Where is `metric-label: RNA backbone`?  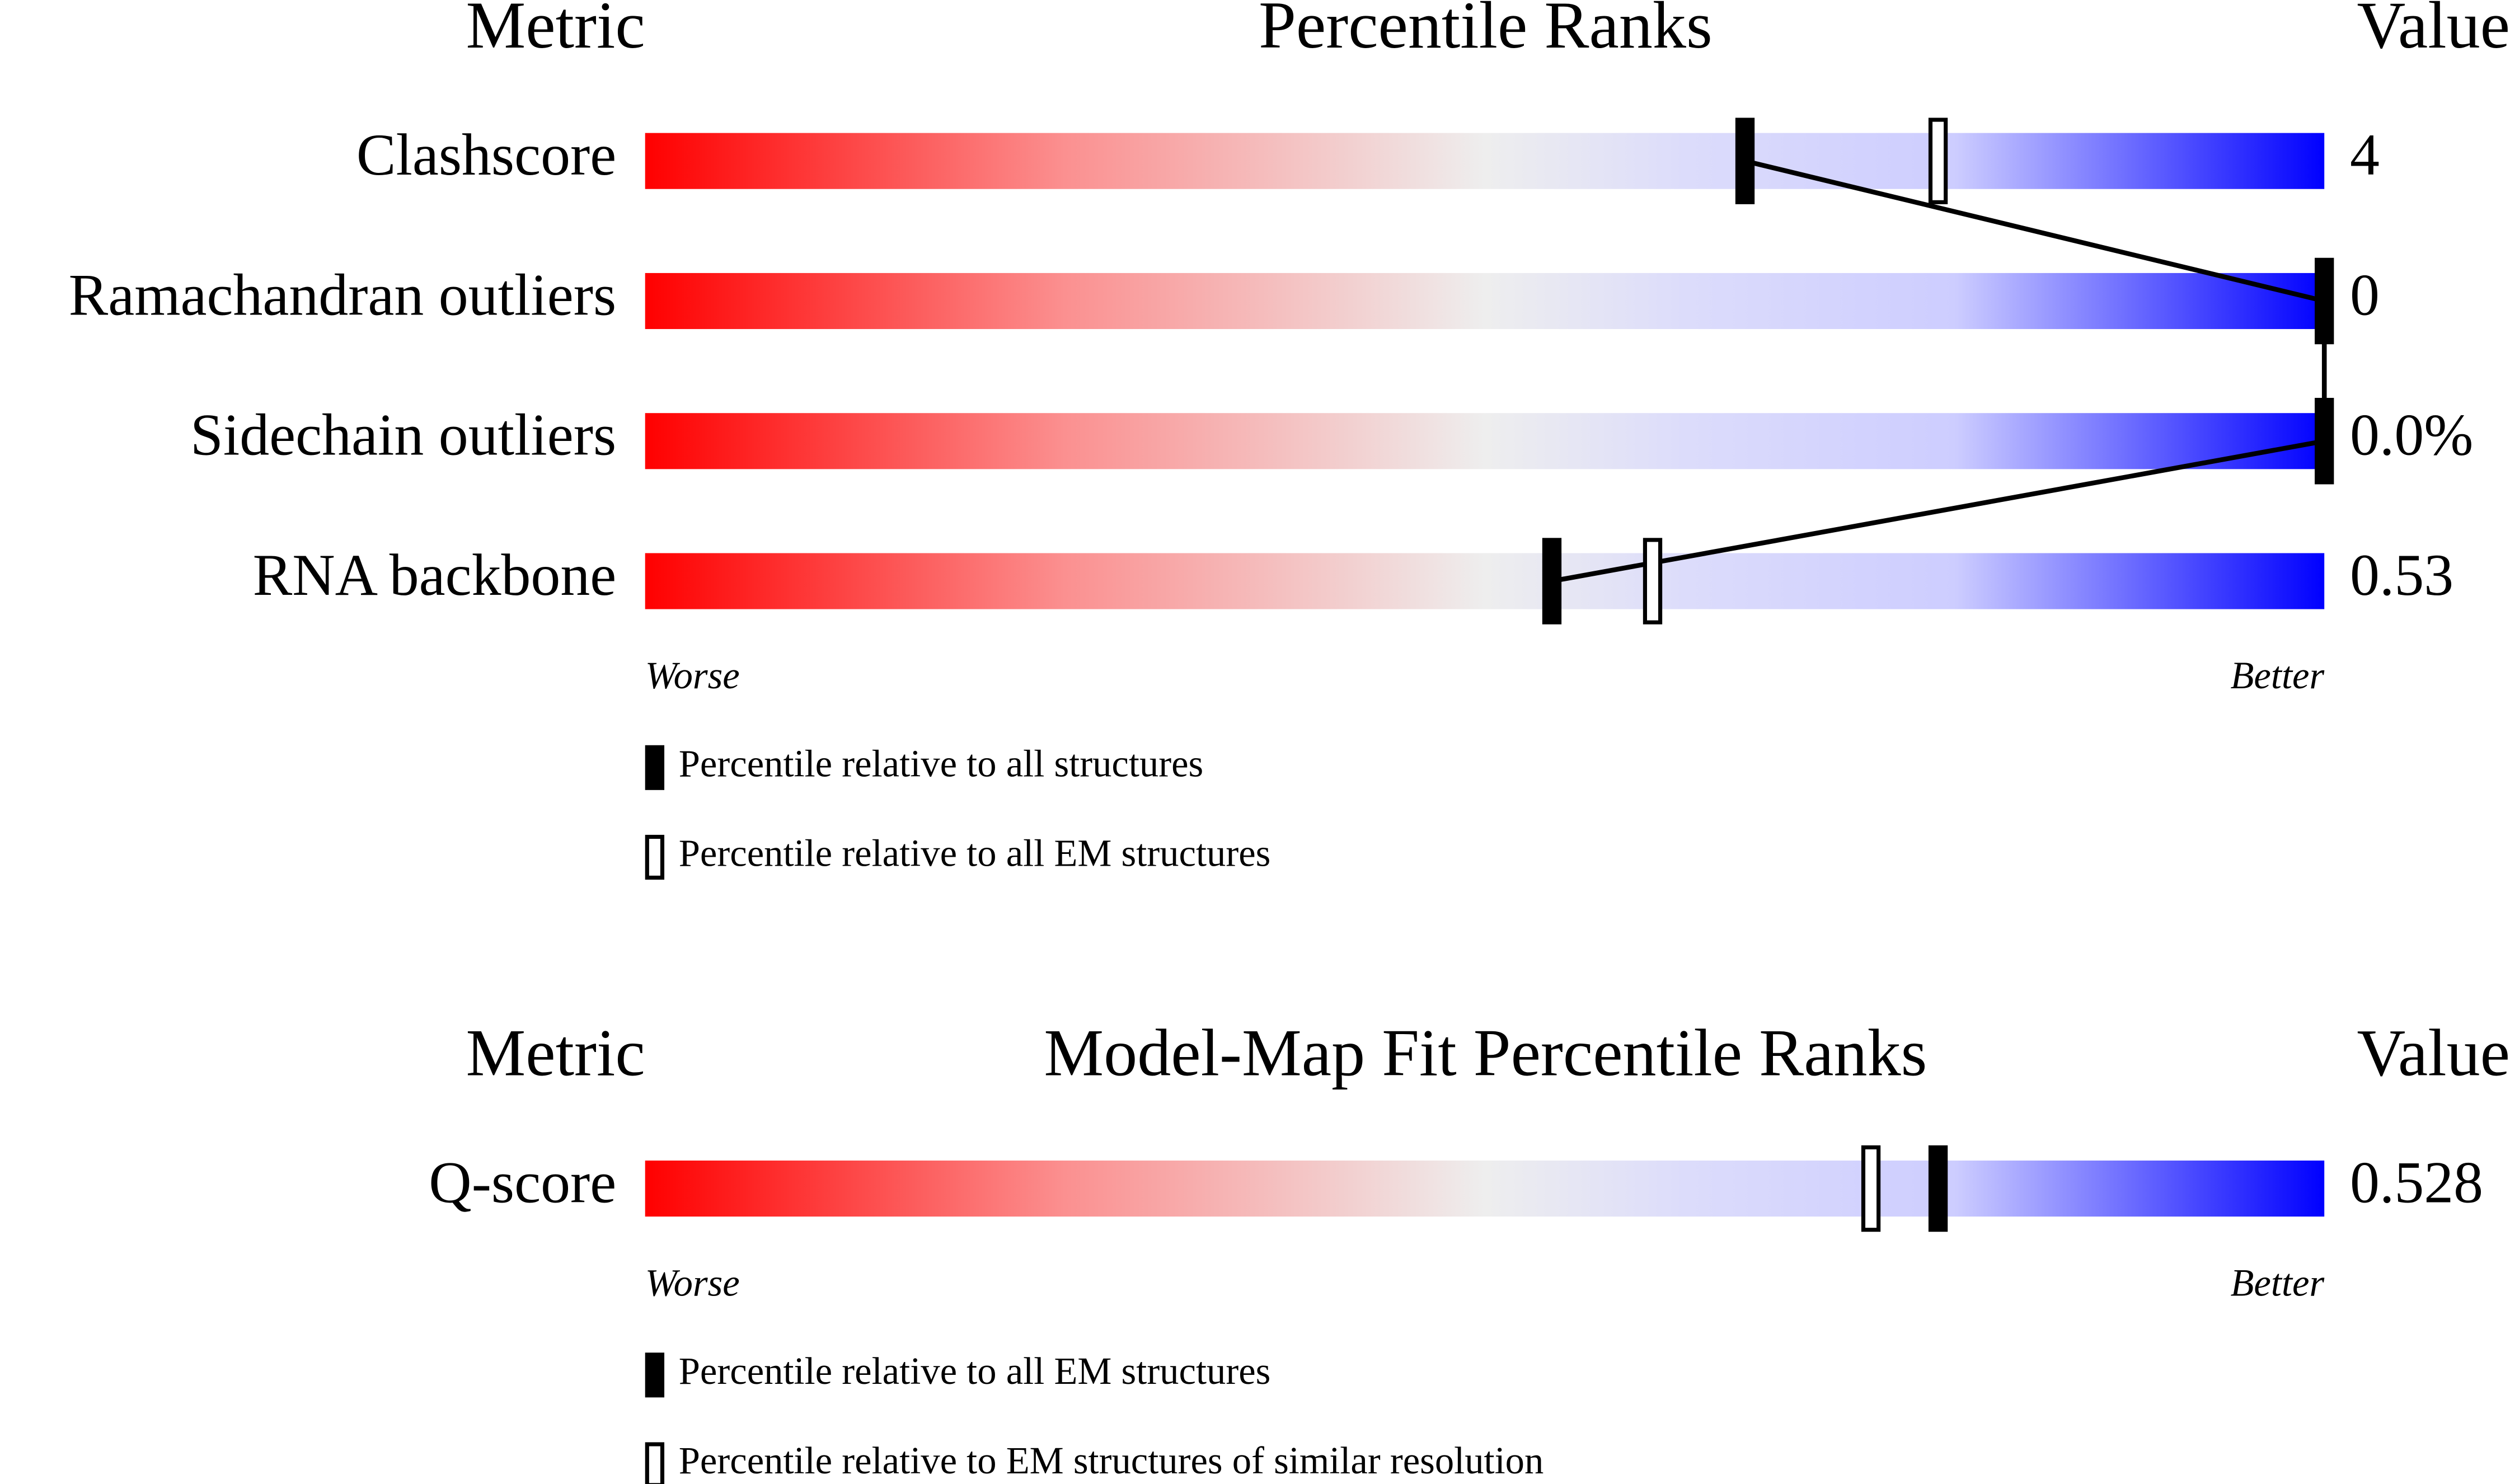 metric-label: RNA backbone is located at coordinates (435, 575).